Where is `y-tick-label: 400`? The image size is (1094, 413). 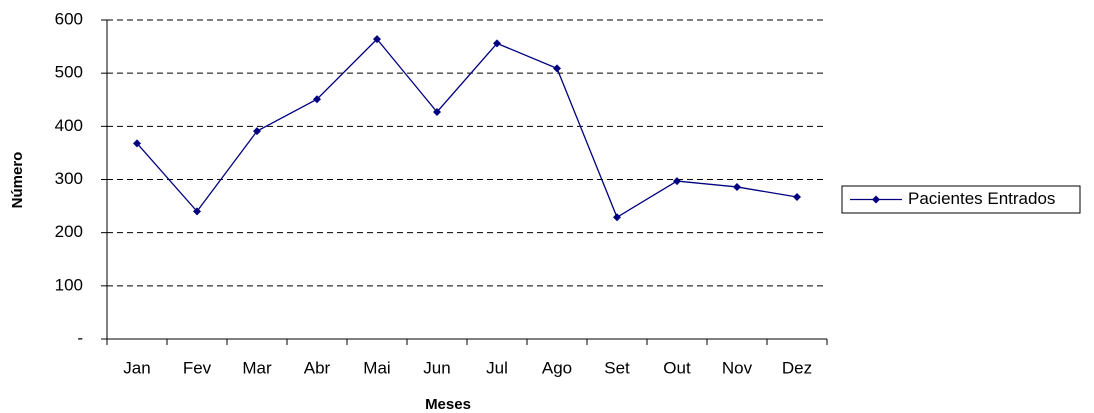
y-tick-label: 400 is located at coordinates (69, 125).